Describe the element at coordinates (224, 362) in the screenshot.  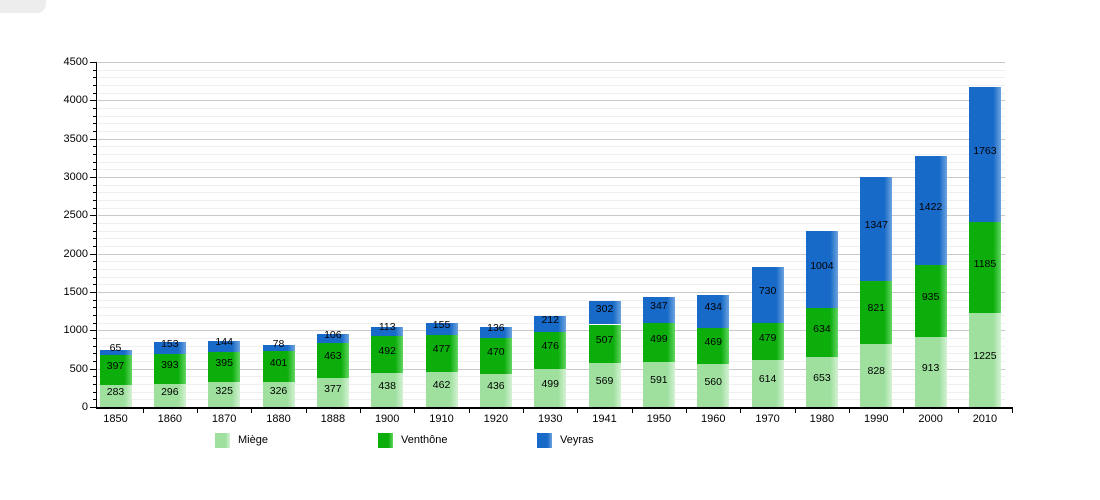
I see `bar-value-label: 395` at that location.